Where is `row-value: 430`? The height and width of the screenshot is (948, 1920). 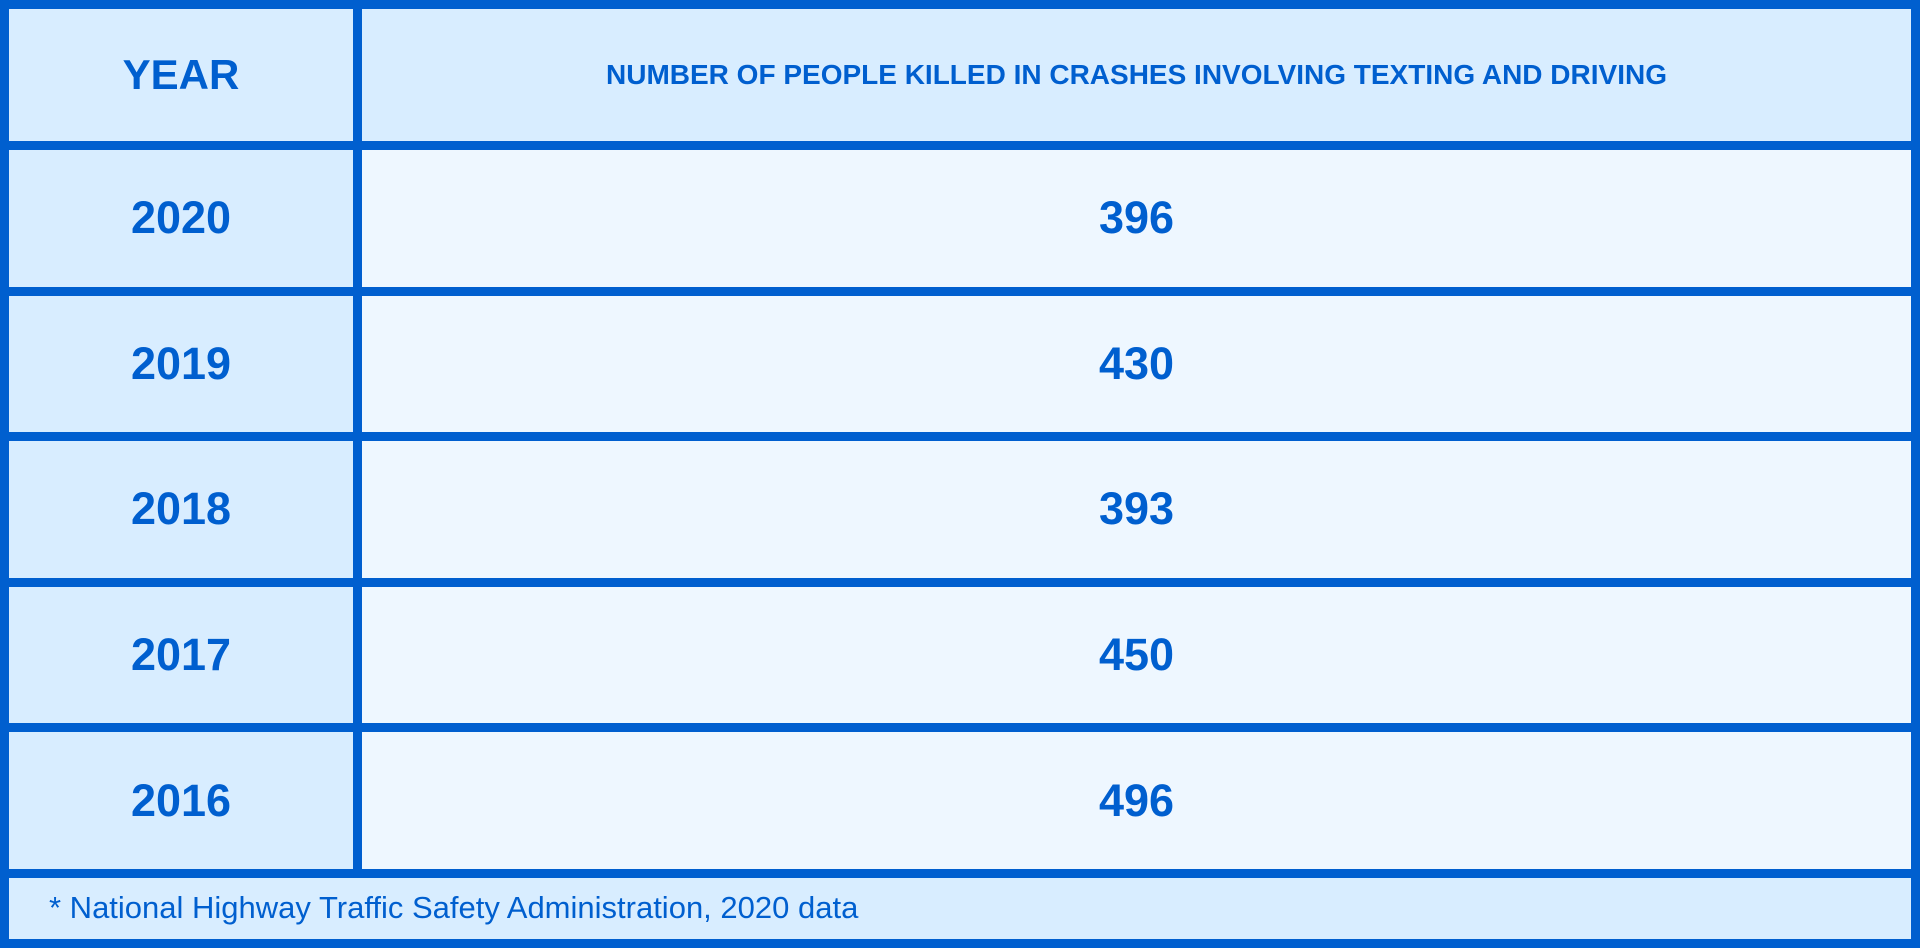
row-value: 430 is located at coordinates (1136, 364).